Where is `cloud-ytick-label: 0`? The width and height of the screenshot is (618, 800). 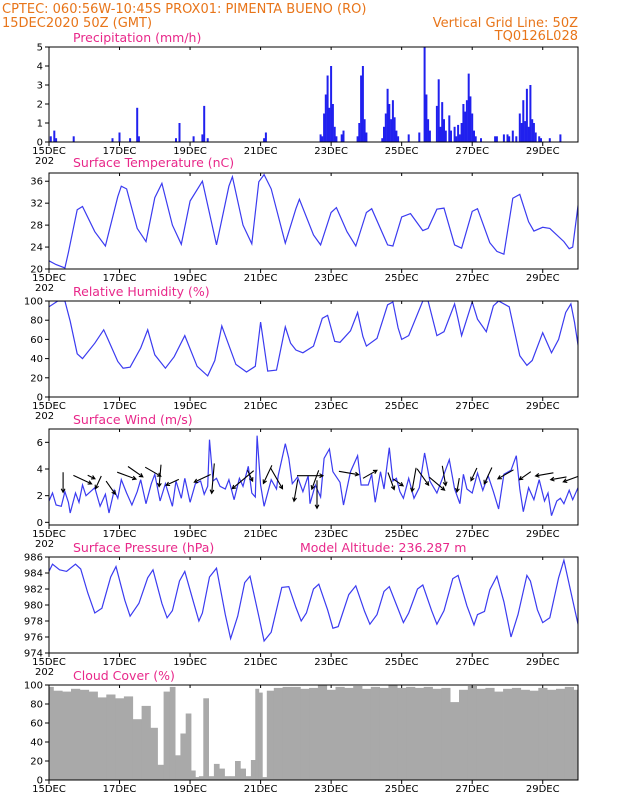 cloud-ytick-label: 0 is located at coordinates (40, 781).